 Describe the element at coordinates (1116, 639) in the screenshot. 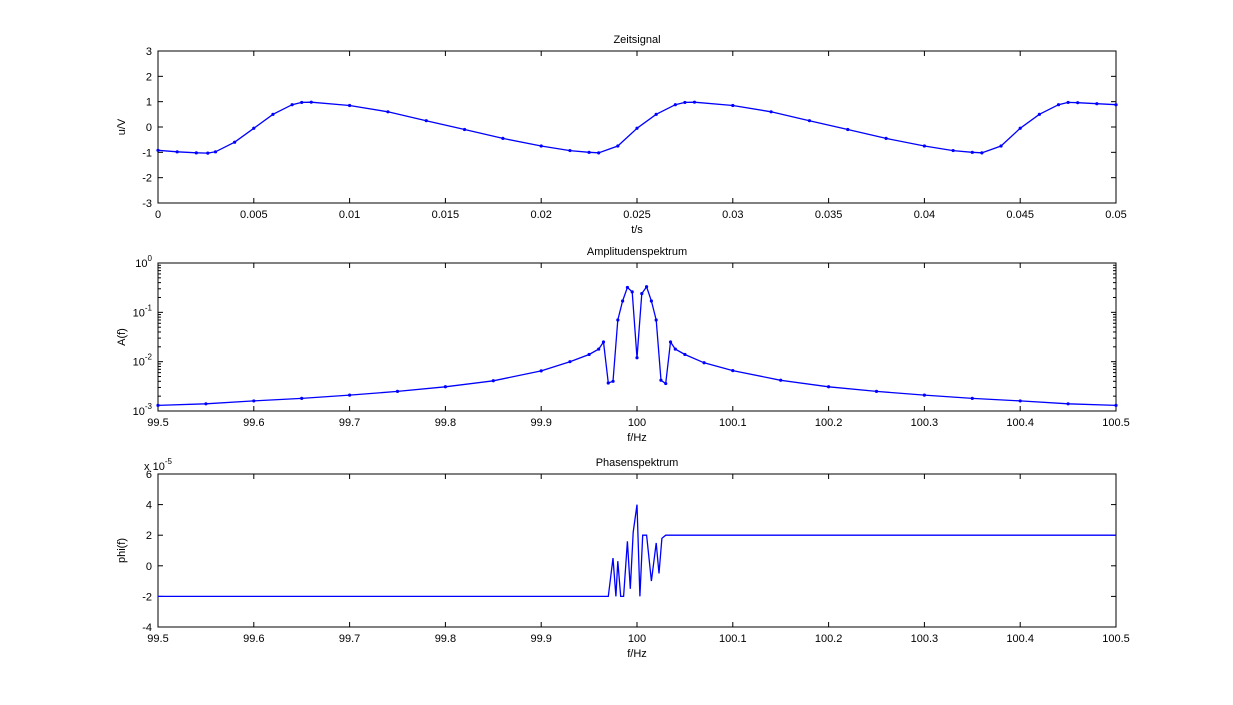

I see `x-tick-label: 100.5` at that location.